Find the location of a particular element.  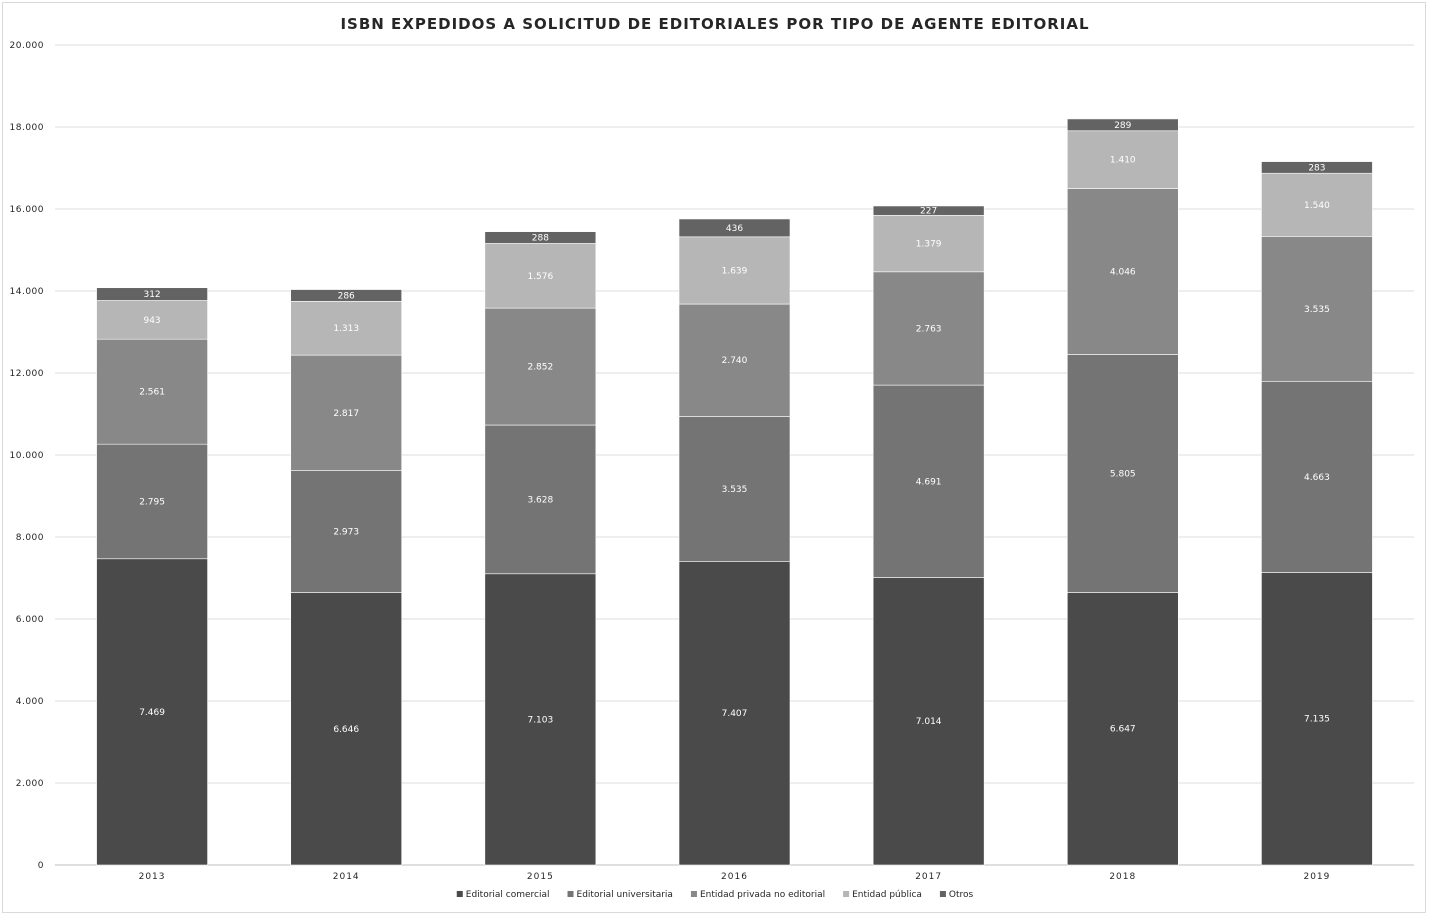

legend-label: Editorial universitaria is located at coordinates (625, 895).